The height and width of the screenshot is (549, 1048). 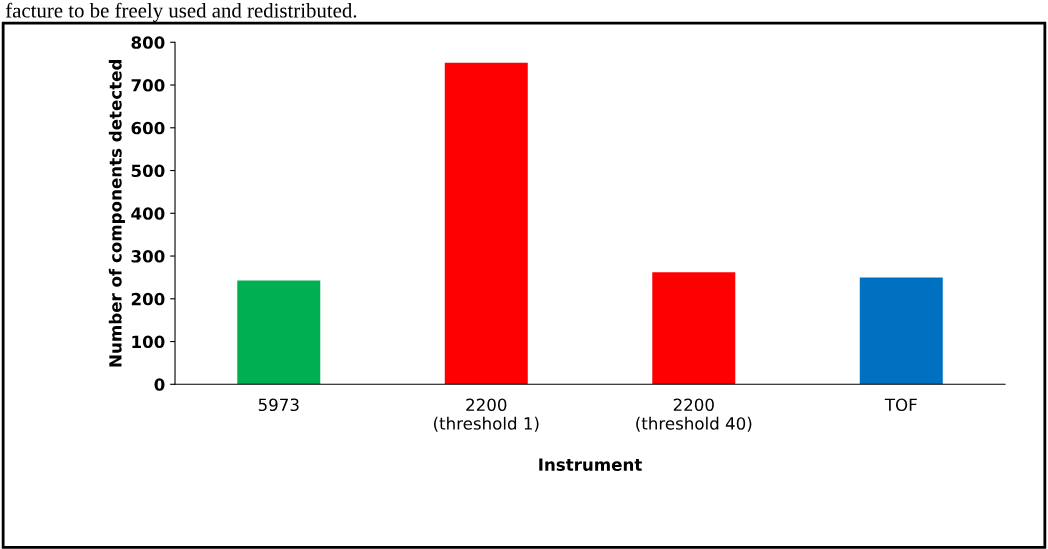 I want to click on y-tick-label: 600, so click(x=148, y=128).